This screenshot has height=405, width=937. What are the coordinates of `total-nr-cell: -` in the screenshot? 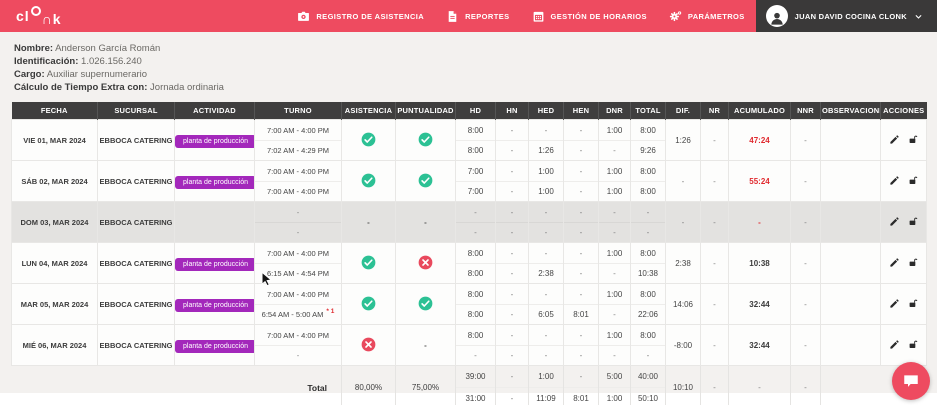 It's located at (714, 385).